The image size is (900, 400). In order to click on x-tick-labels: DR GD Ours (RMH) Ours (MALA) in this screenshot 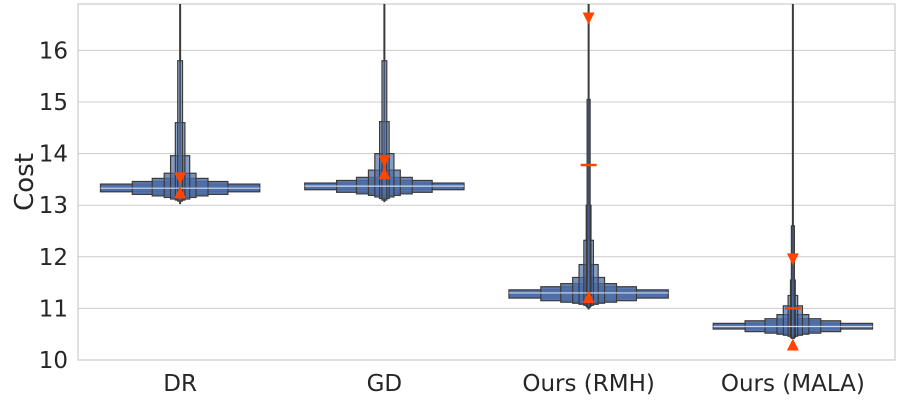, I will do `click(514, 384)`.